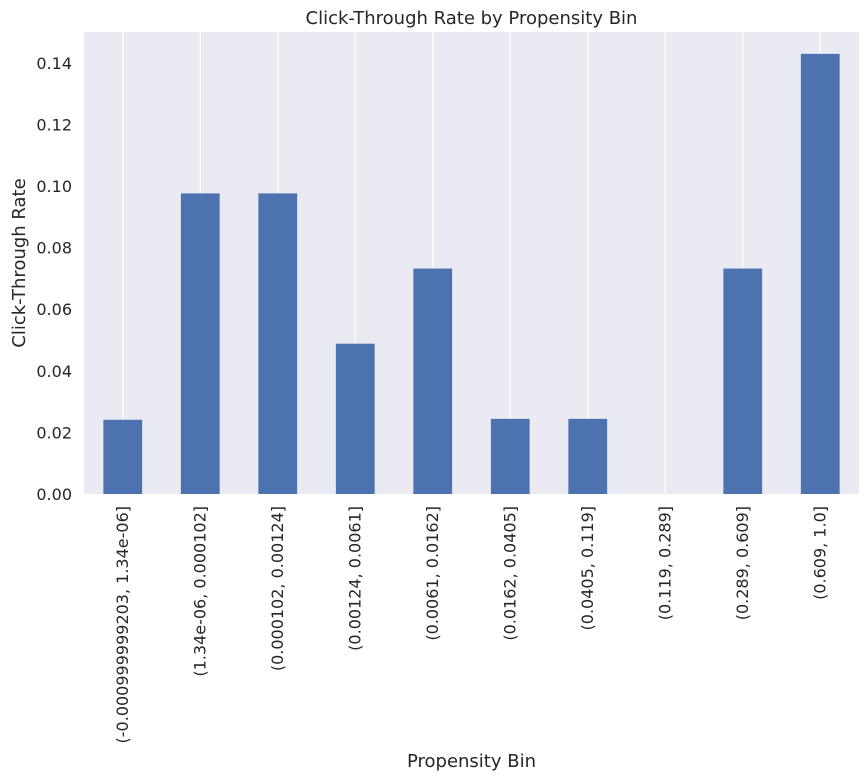 This screenshot has width=868, height=781. I want to click on x-tick-label: (0.0405, 0.119], so click(587, 568).